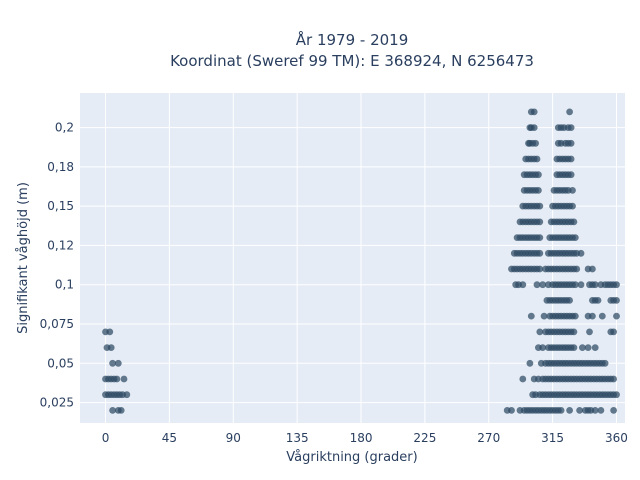 This screenshot has height=480, width=640. I want to click on y-tick-label: 0,2, so click(64, 128).